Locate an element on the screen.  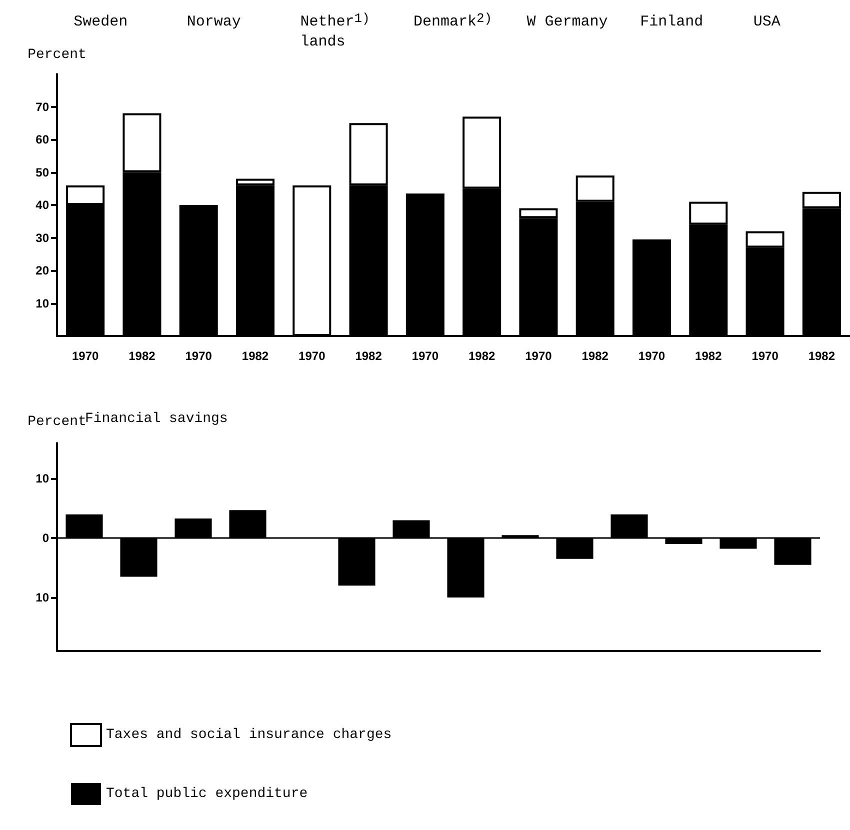
chart-title: Financial savings is located at coordinates (156, 419).